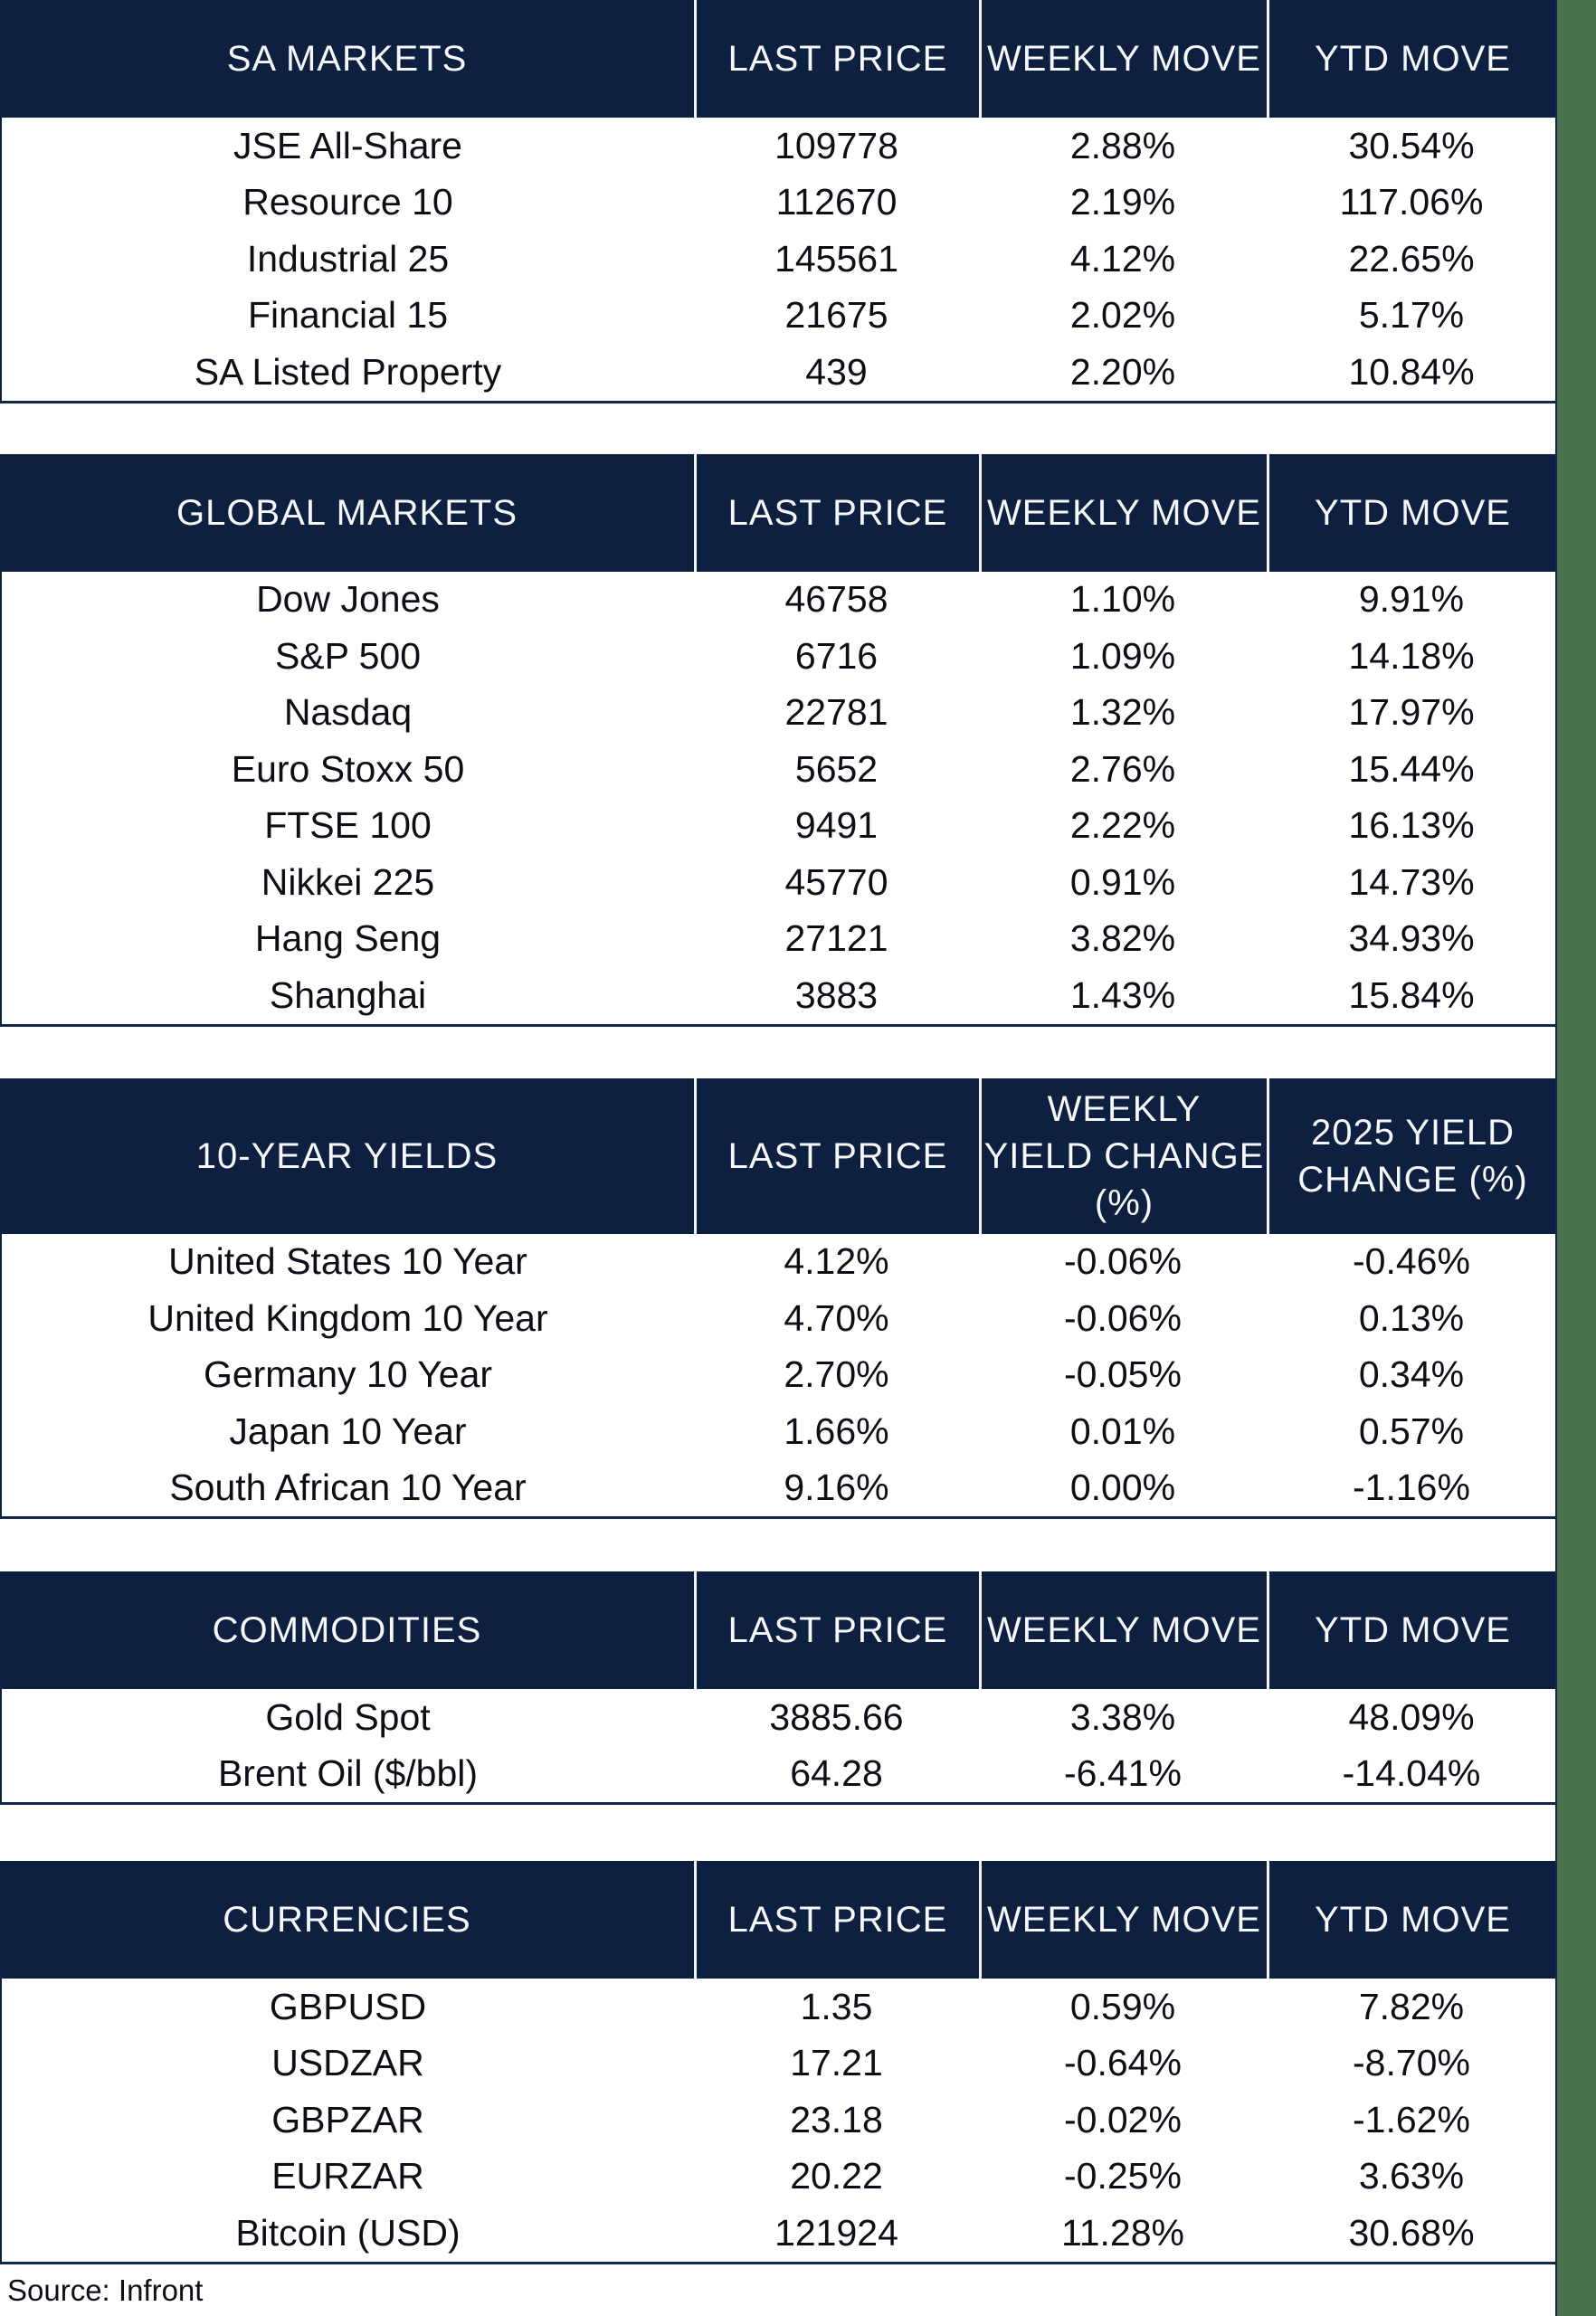  I want to click on table-row: Shanghai 3883 1.43% 15.84%, so click(779, 995).